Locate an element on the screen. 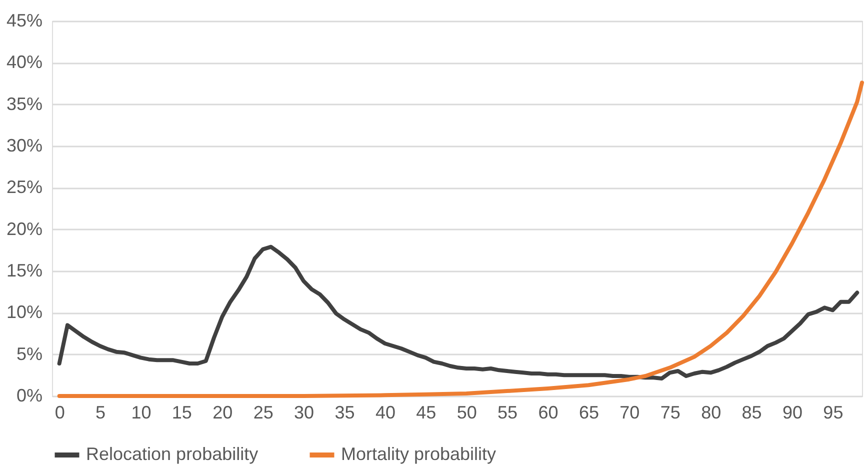 The image size is (866, 470). x-tick-label: 0 is located at coordinates (59, 412).